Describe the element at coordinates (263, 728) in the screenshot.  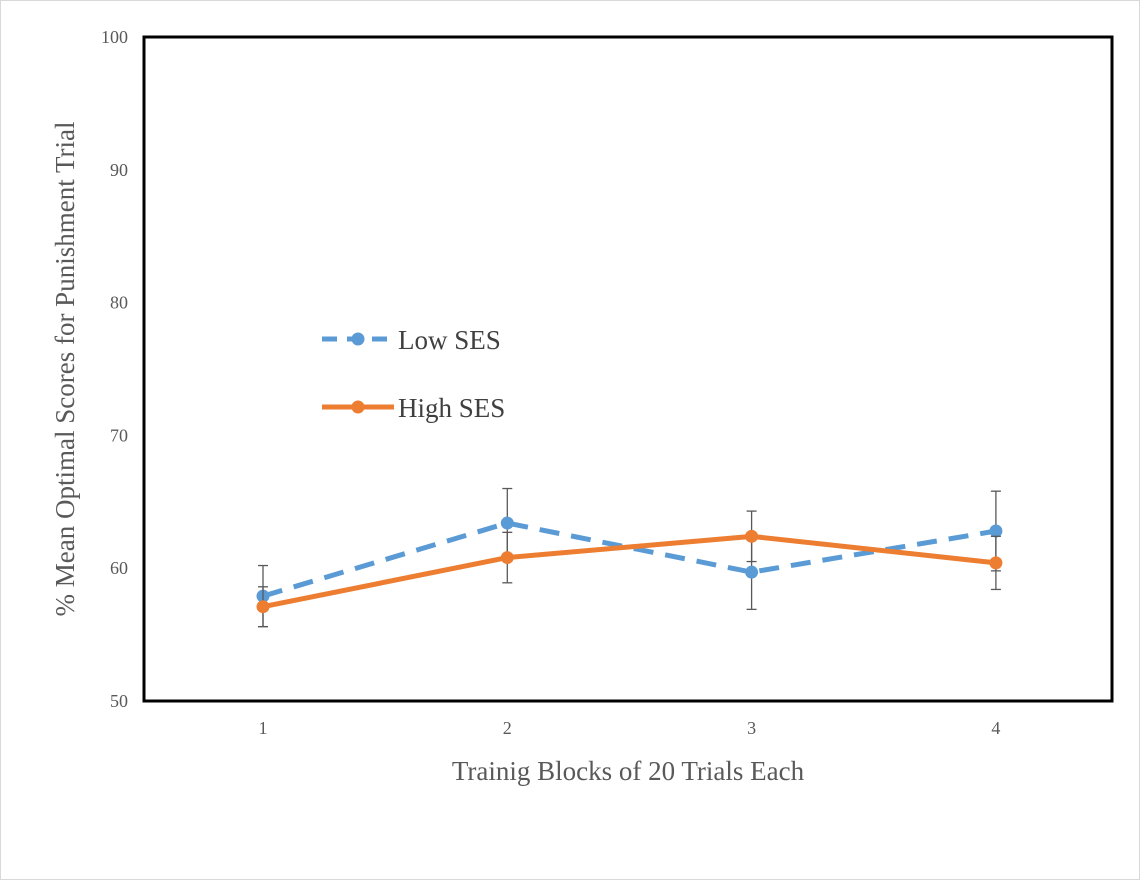
I see `x-tick-label-1: 1` at that location.